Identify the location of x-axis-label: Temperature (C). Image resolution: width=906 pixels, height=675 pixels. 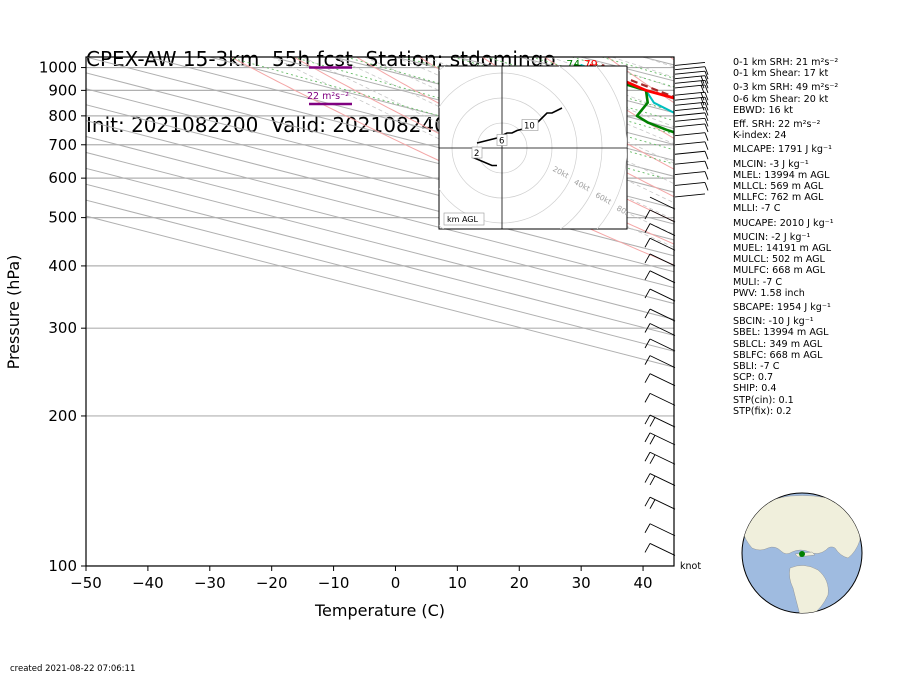
(379, 610).